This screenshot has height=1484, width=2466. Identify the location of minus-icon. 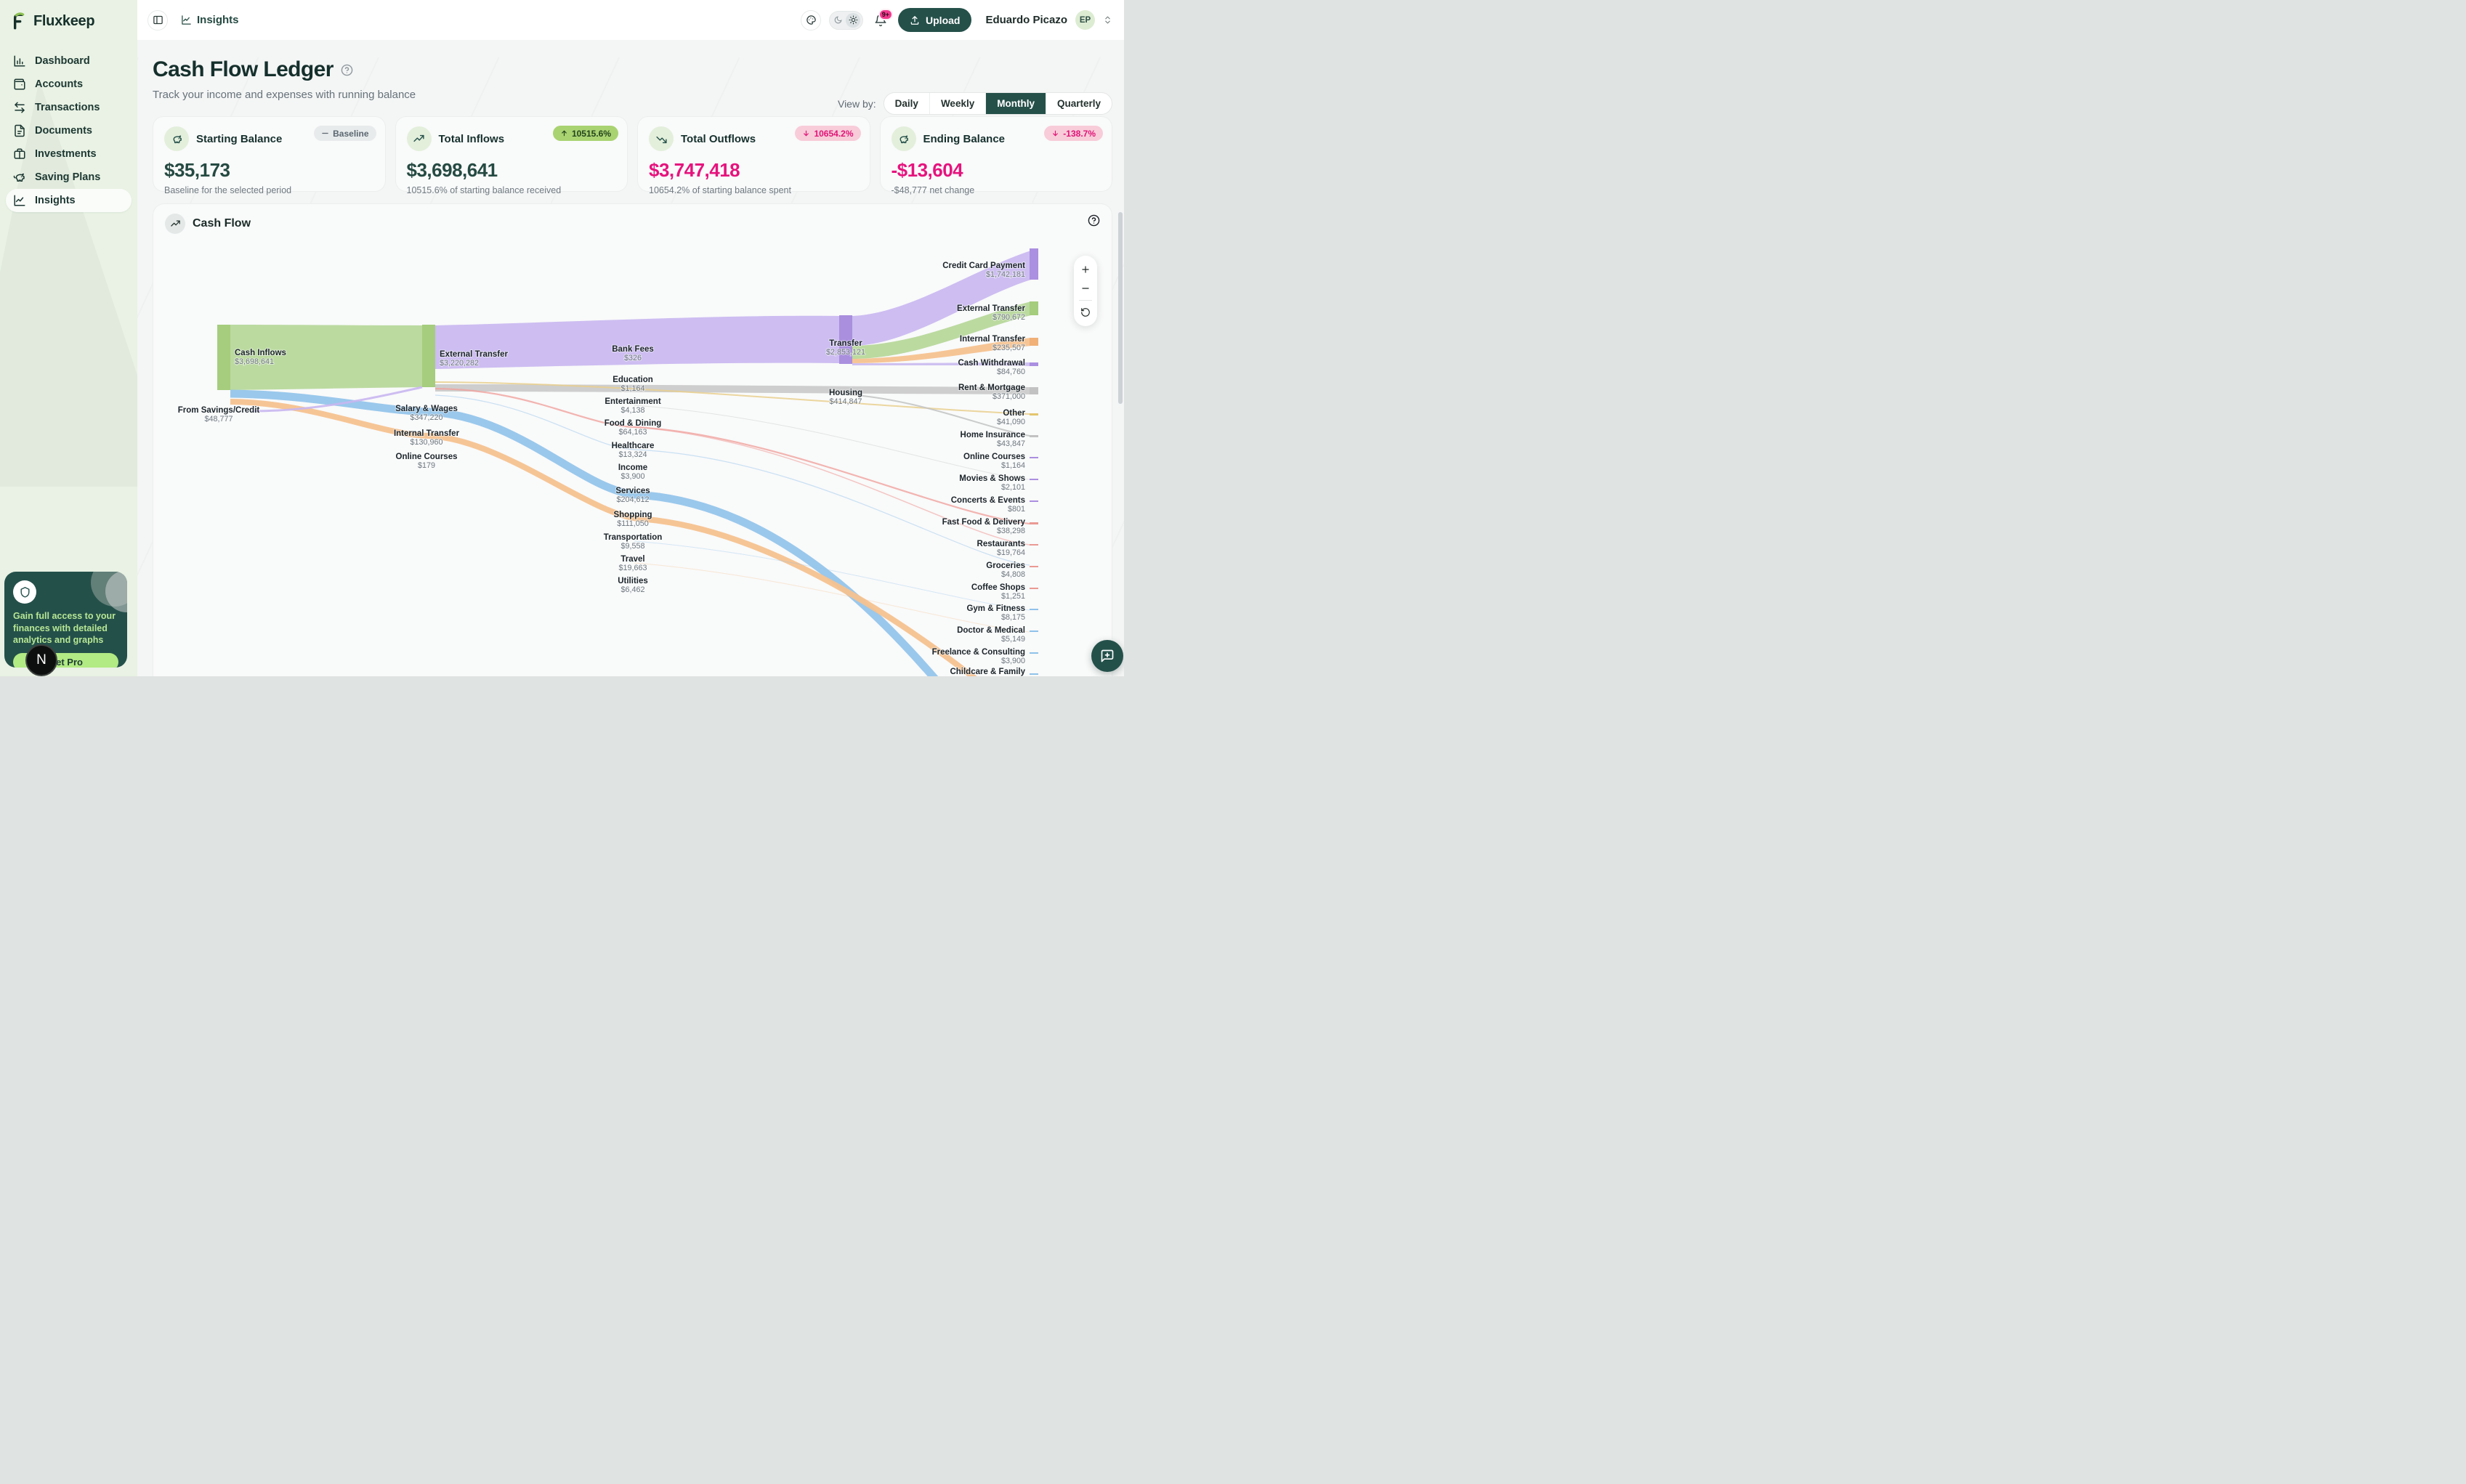
(1085, 288).